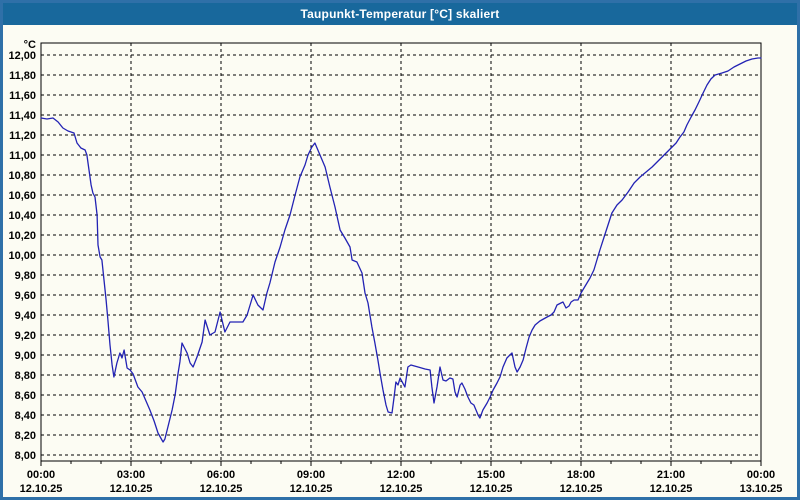  What do you see at coordinates (131, 475) in the screenshot?
I see `x-tick-time-label: 03:00` at bounding box center [131, 475].